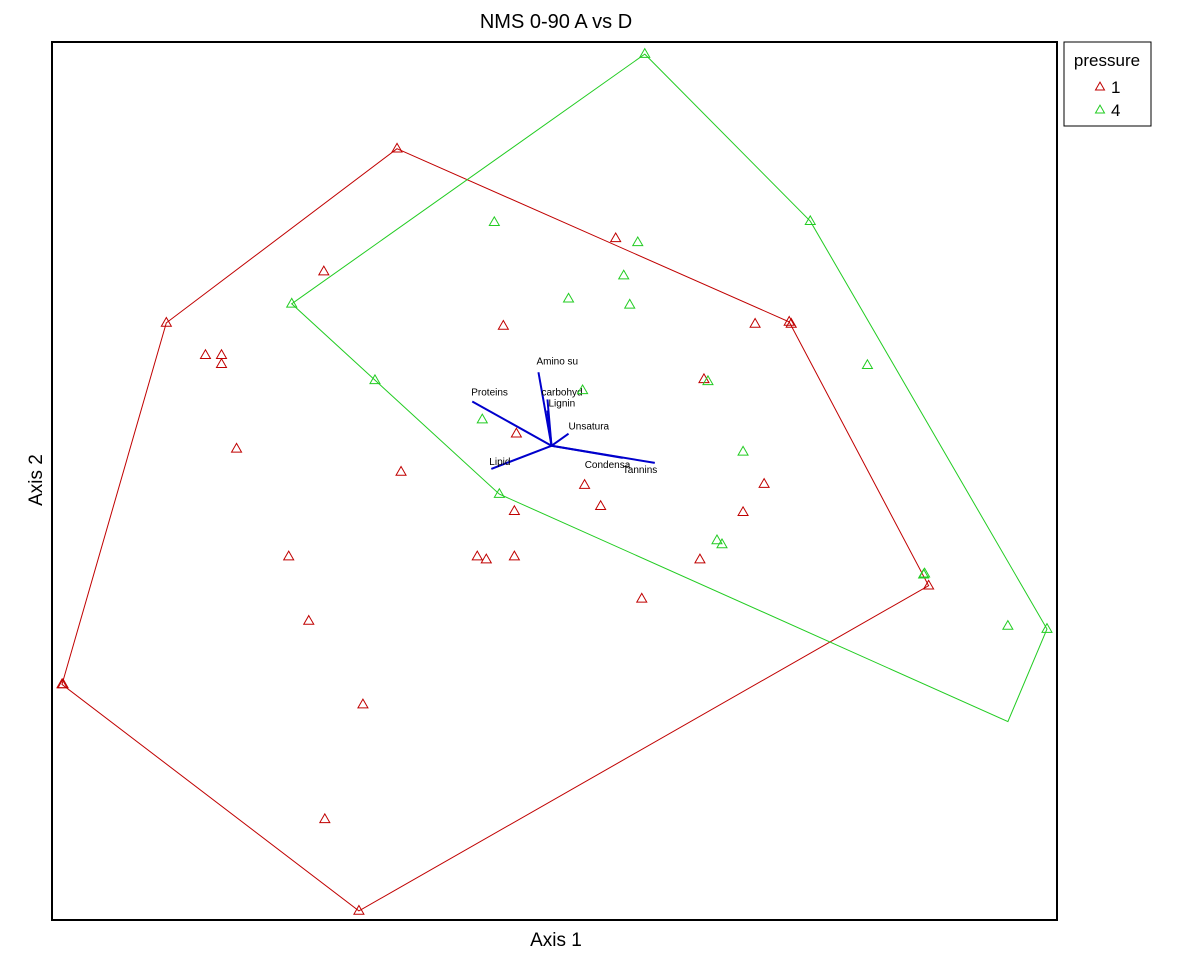  Describe the element at coordinates (1107, 60) in the screenshot. I see `legend-title: pressure` at that location.